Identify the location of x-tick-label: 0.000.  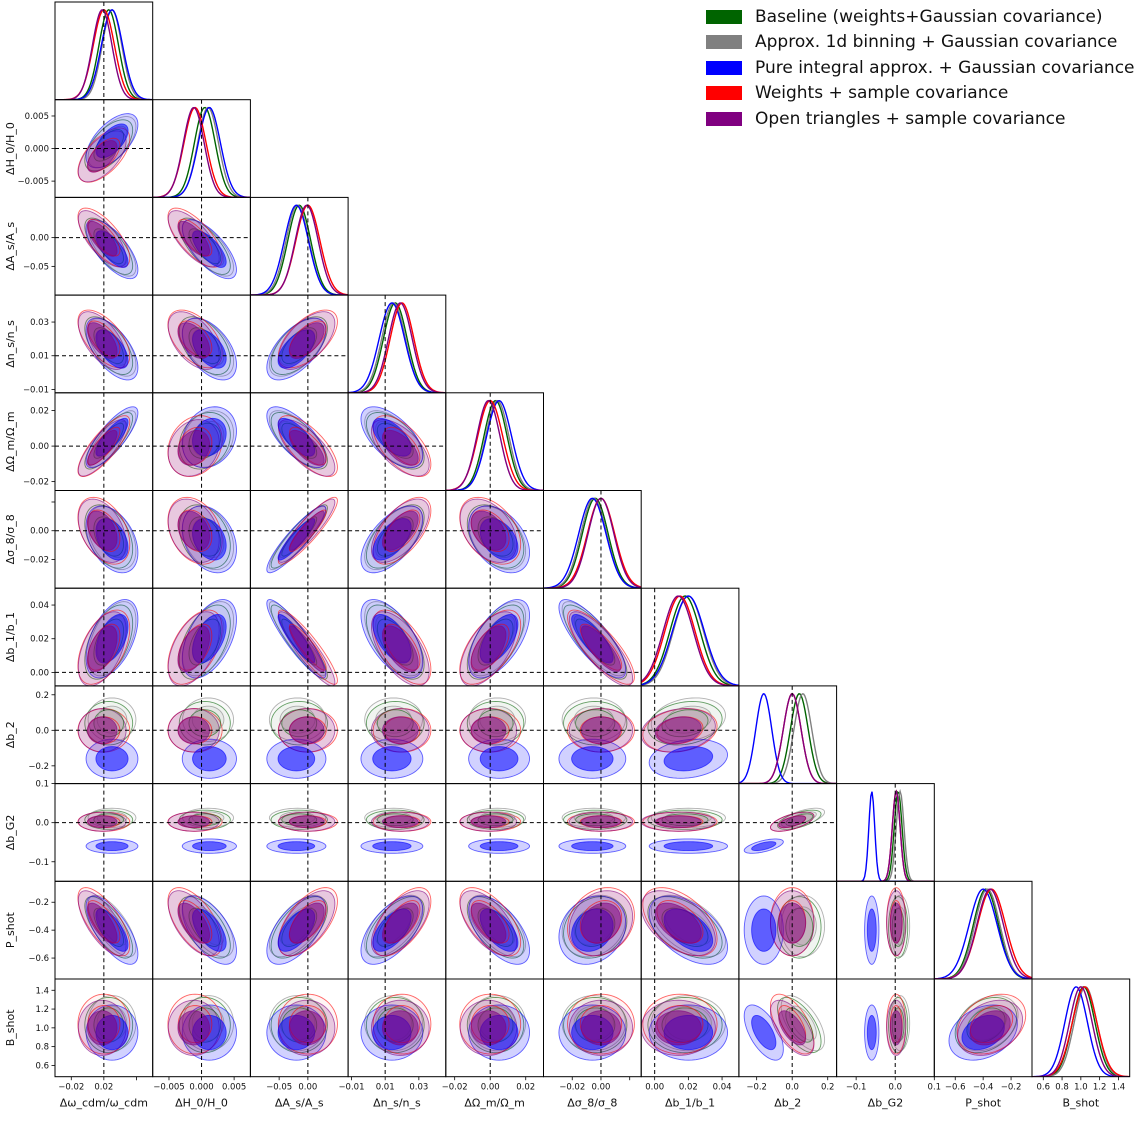
(201, 1088).